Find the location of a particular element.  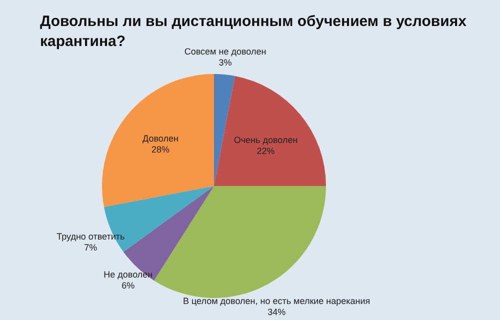

slice-label: Совсем не доволен is located at coordinates (225, 51).